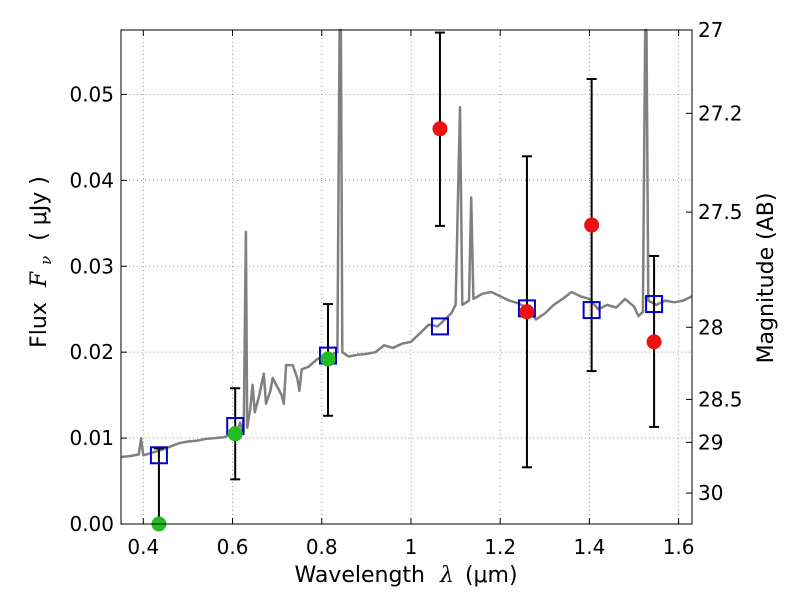 Image resolution: width=800 pixels, height=600 pixels. Describe the element at coordinates (710, 327) in the screenshot. I see `right-tick-label: 28` at that location.